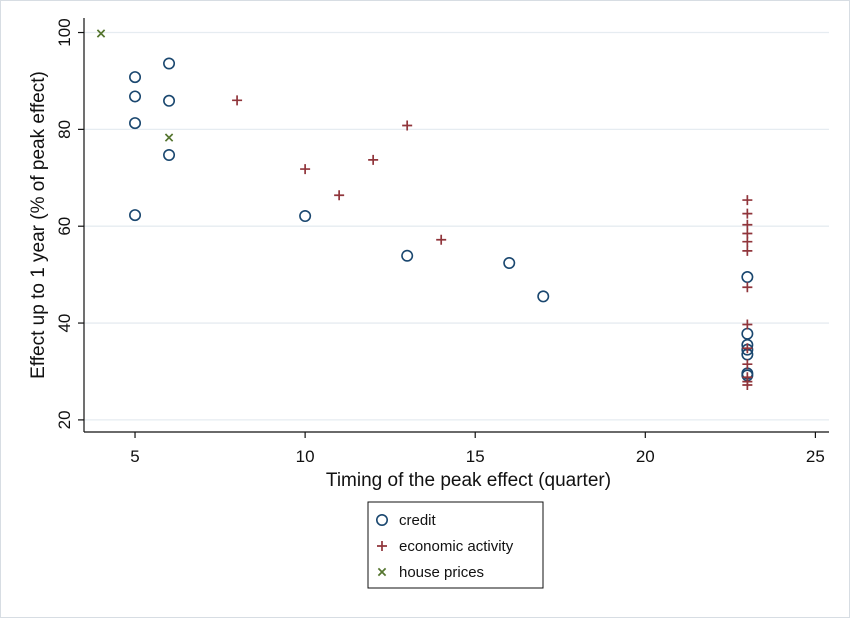 Image resolution: width=850 pixels, height=618 pixels. Describe the element at coordinates (64, 129) in the screenshot. I see `y-tick-label-80: 80` at that location.